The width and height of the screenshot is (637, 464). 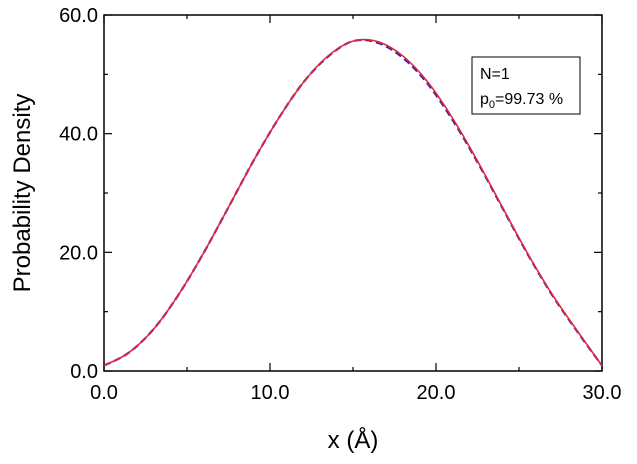 What do you see at coordinates (78, 16) in the screenshot?
I see `y-tick-label: 60.0` at bounding box center [78, 16].